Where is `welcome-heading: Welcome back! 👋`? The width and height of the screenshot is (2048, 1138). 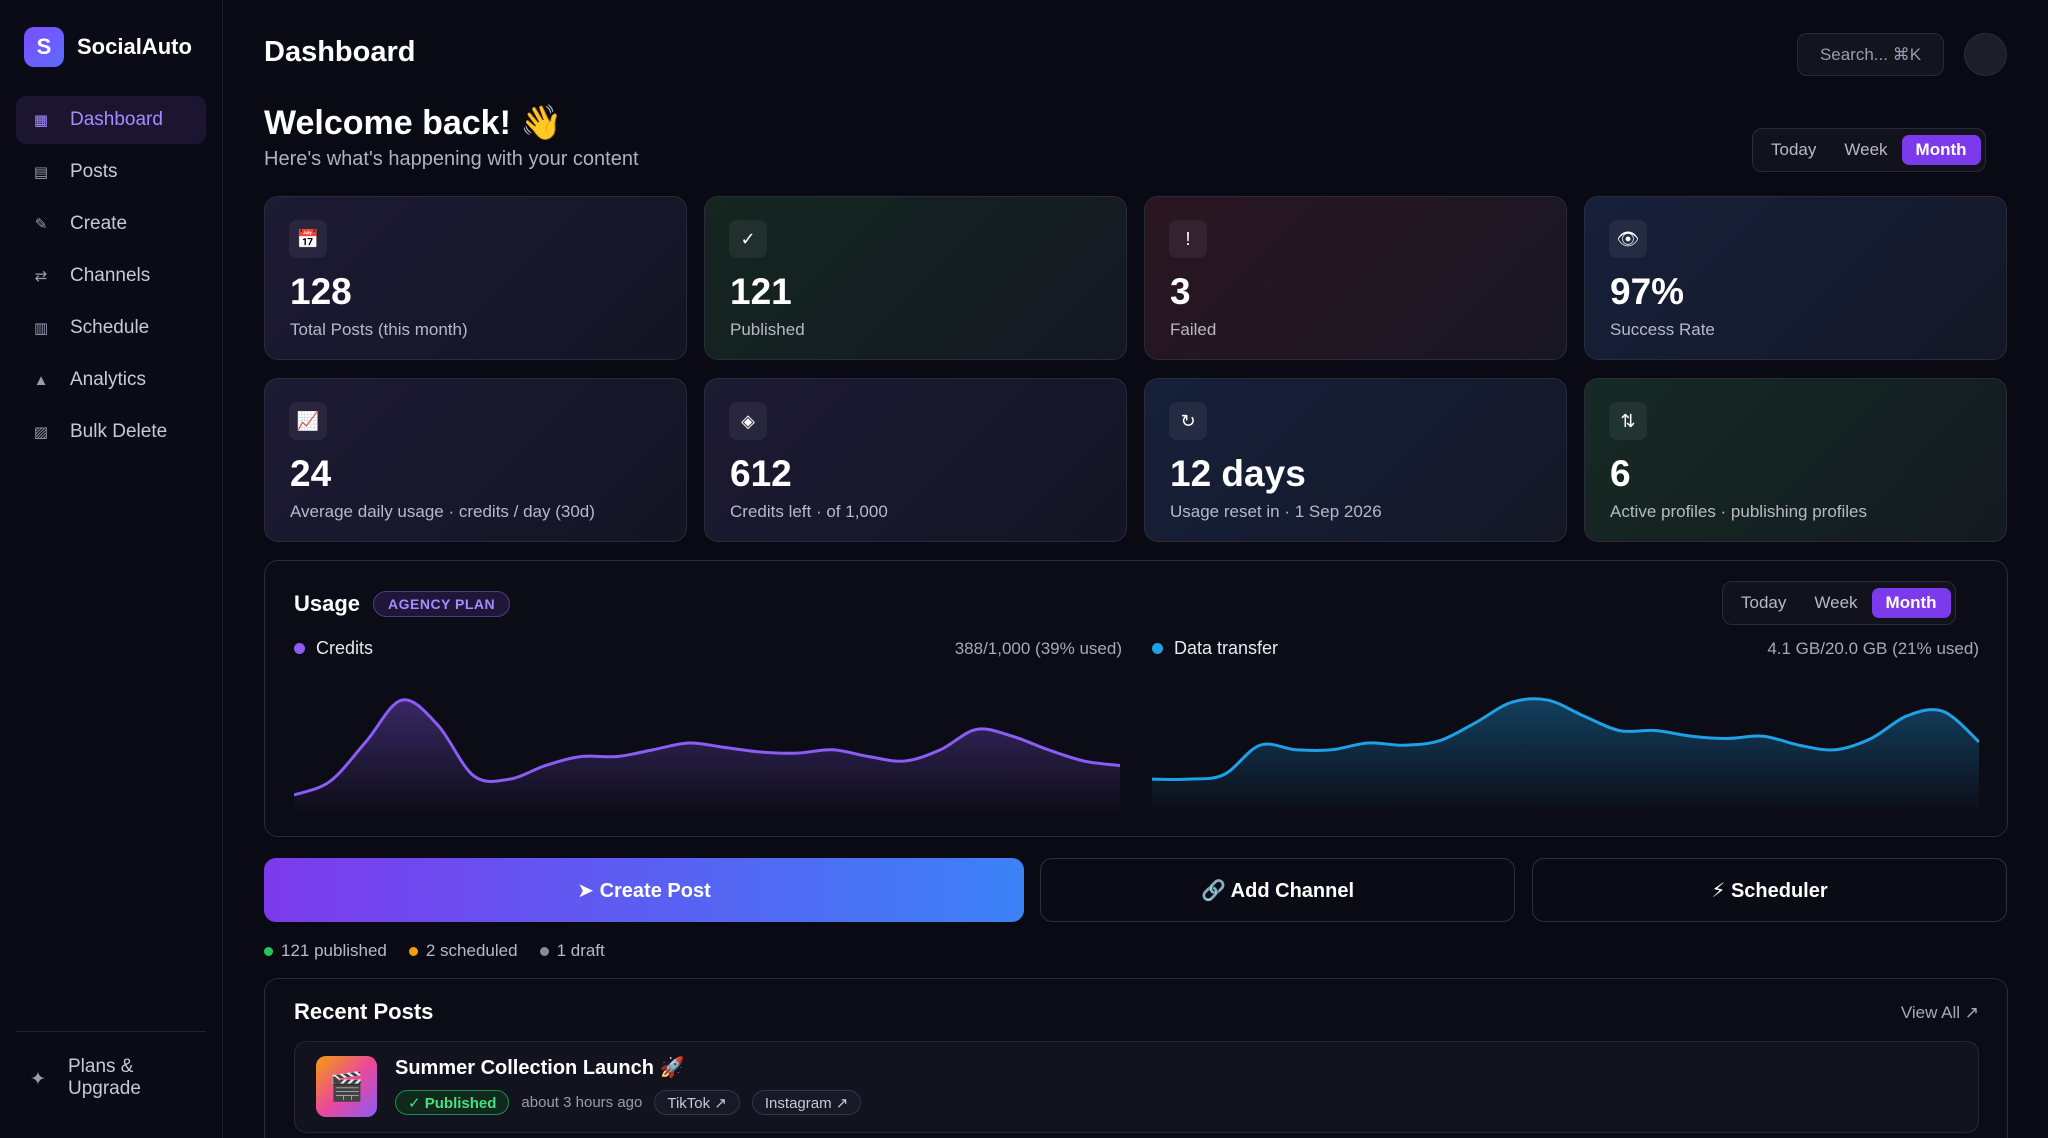 welcome-heading: Welcome back! 👋 is located at coordinates (413, 123).